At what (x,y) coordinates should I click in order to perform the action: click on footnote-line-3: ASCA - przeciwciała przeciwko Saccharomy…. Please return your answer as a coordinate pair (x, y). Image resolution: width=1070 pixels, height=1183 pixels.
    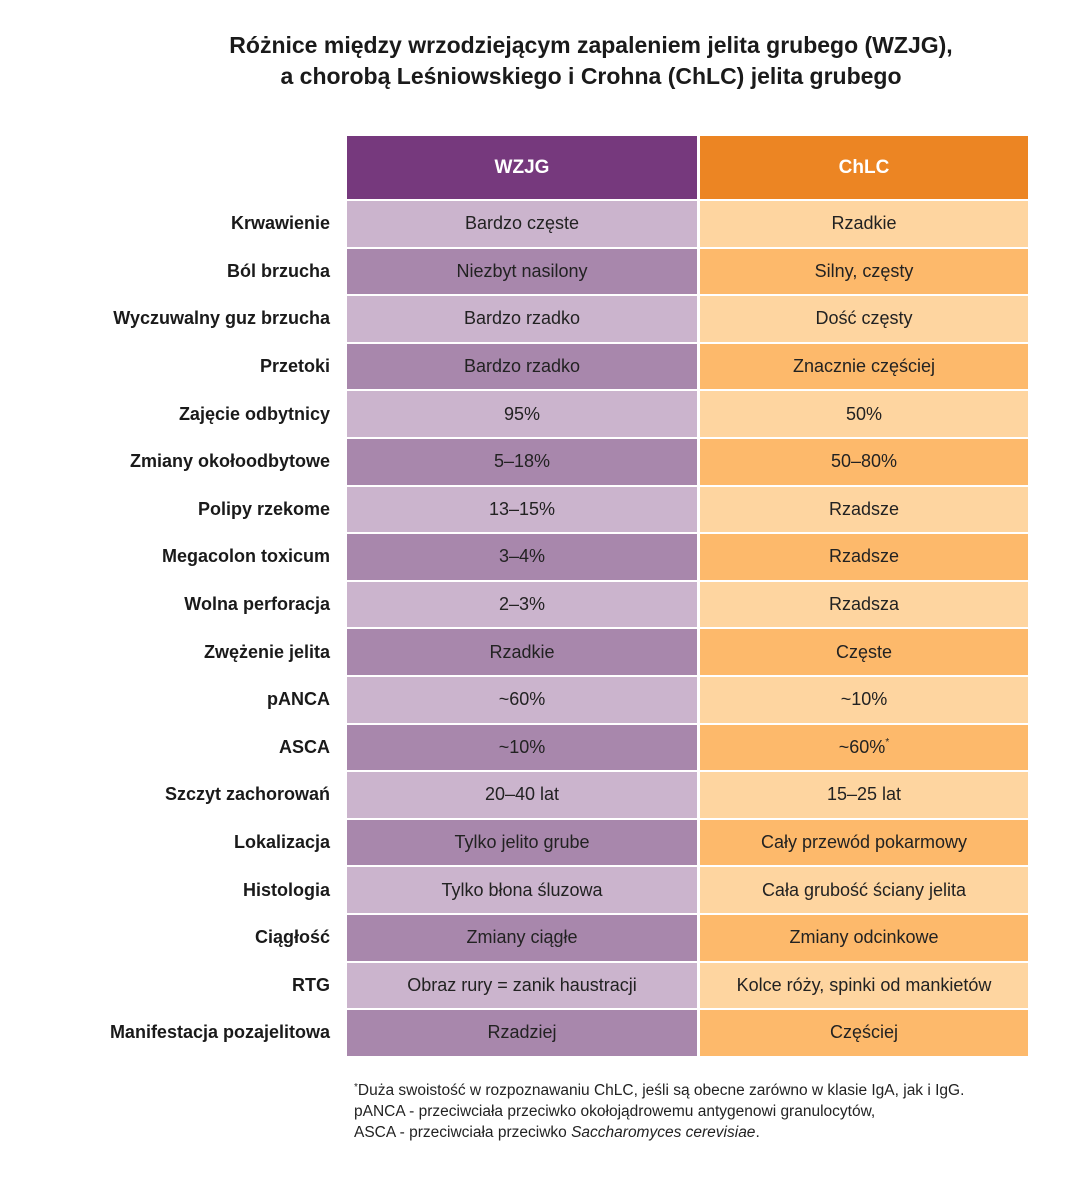
    Looking at the image, I should click on (704, 1132).